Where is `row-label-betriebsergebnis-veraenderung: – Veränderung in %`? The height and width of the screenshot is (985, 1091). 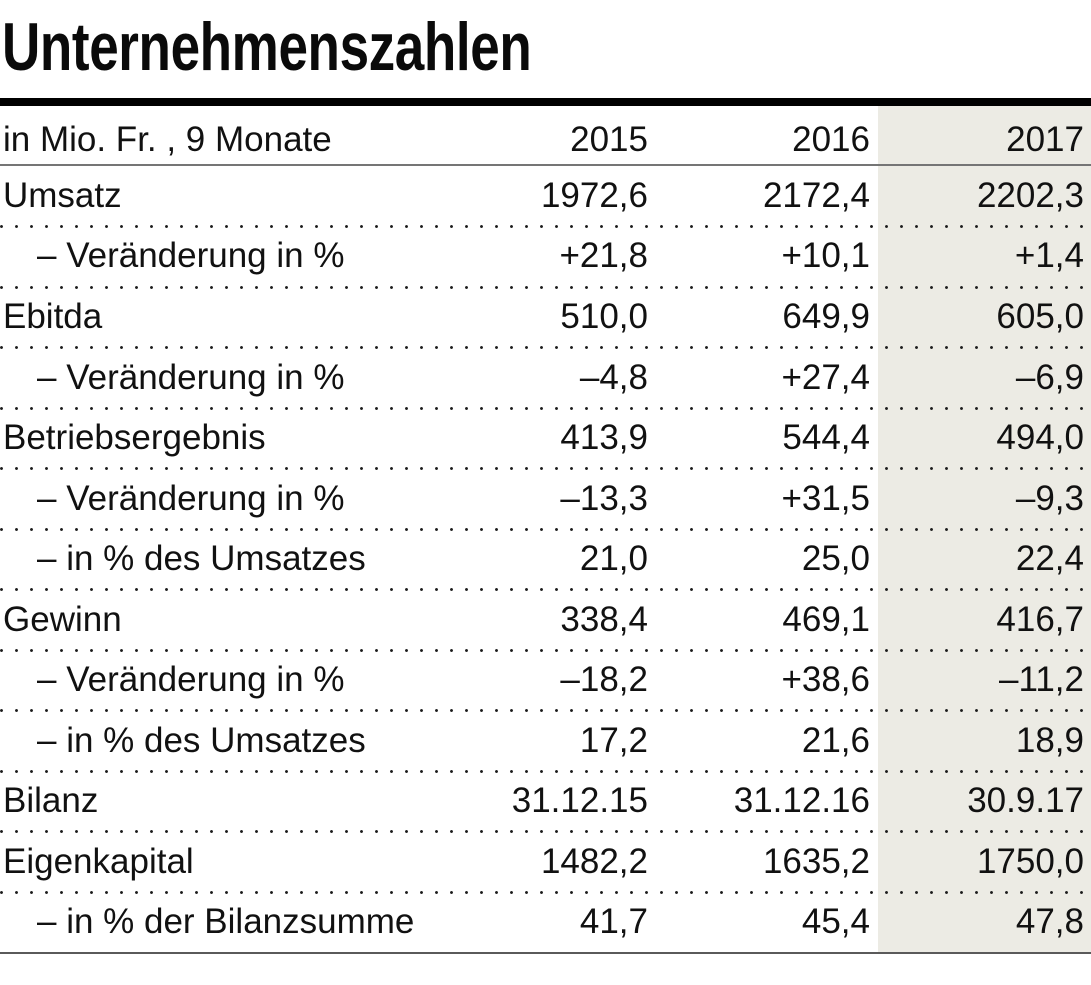
row-label-betriebsergebnis-veraenderung: – Veränderung in % is located at coordinates (191, 498).